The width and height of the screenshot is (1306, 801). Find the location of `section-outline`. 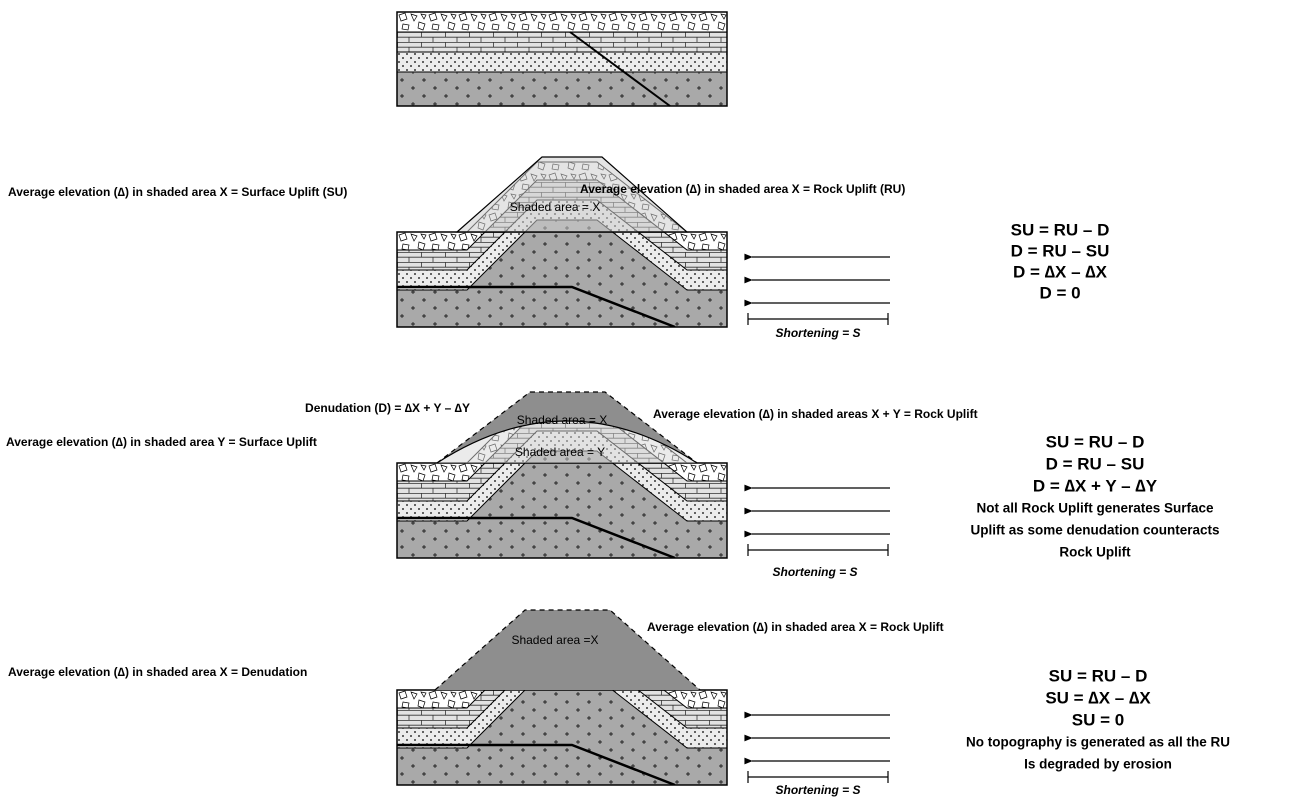

section-outline is located at coordinates (562, 59).